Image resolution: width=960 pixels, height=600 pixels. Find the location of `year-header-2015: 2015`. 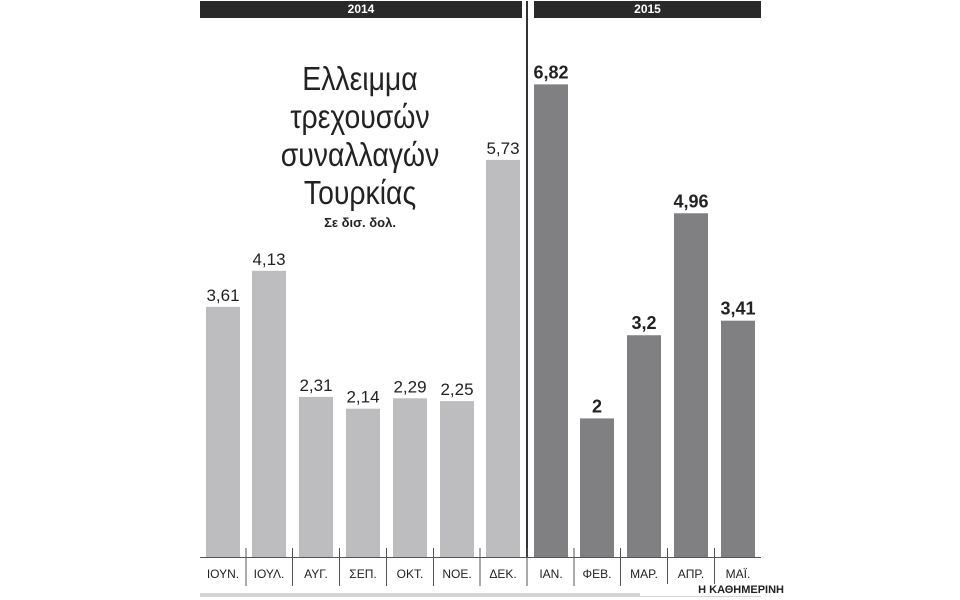

year-header-2015: 2015 is located at coordinates (647, 9).